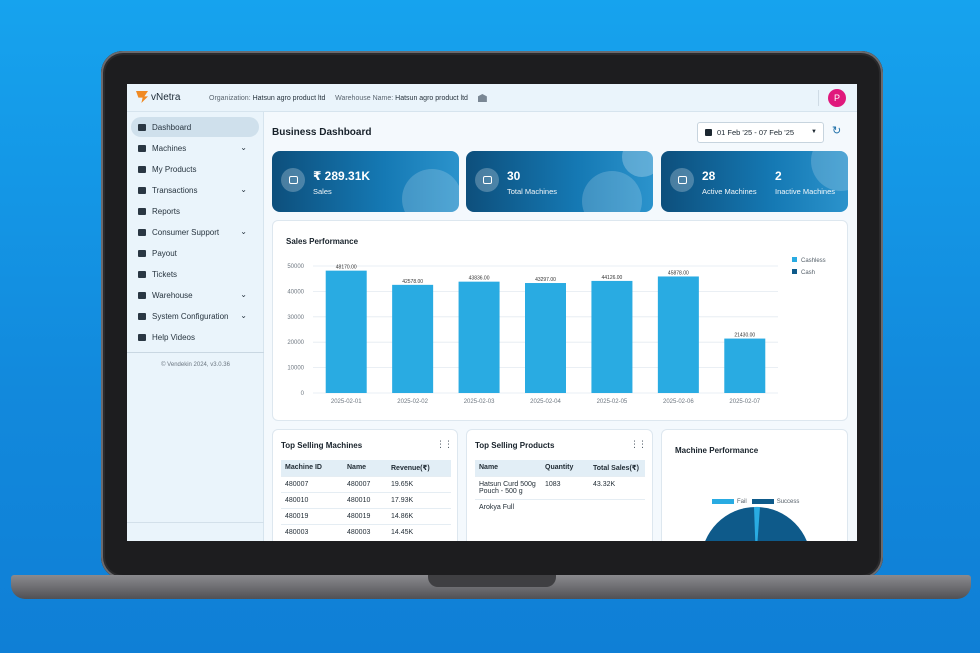  What do you see at coordinates (174, 169) in the screenshot?
I see `sidebar-item-label: My Products` at bounding box center [174, 169].